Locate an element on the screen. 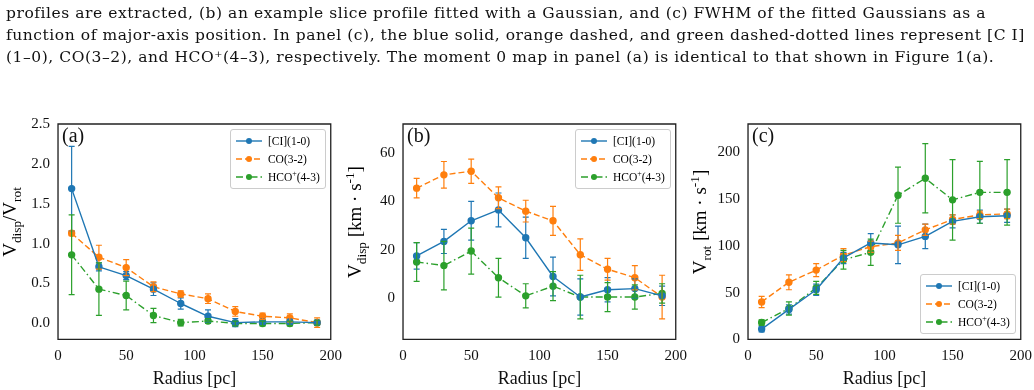  y-tick-label: 60 is located at coordinates (387, 151).